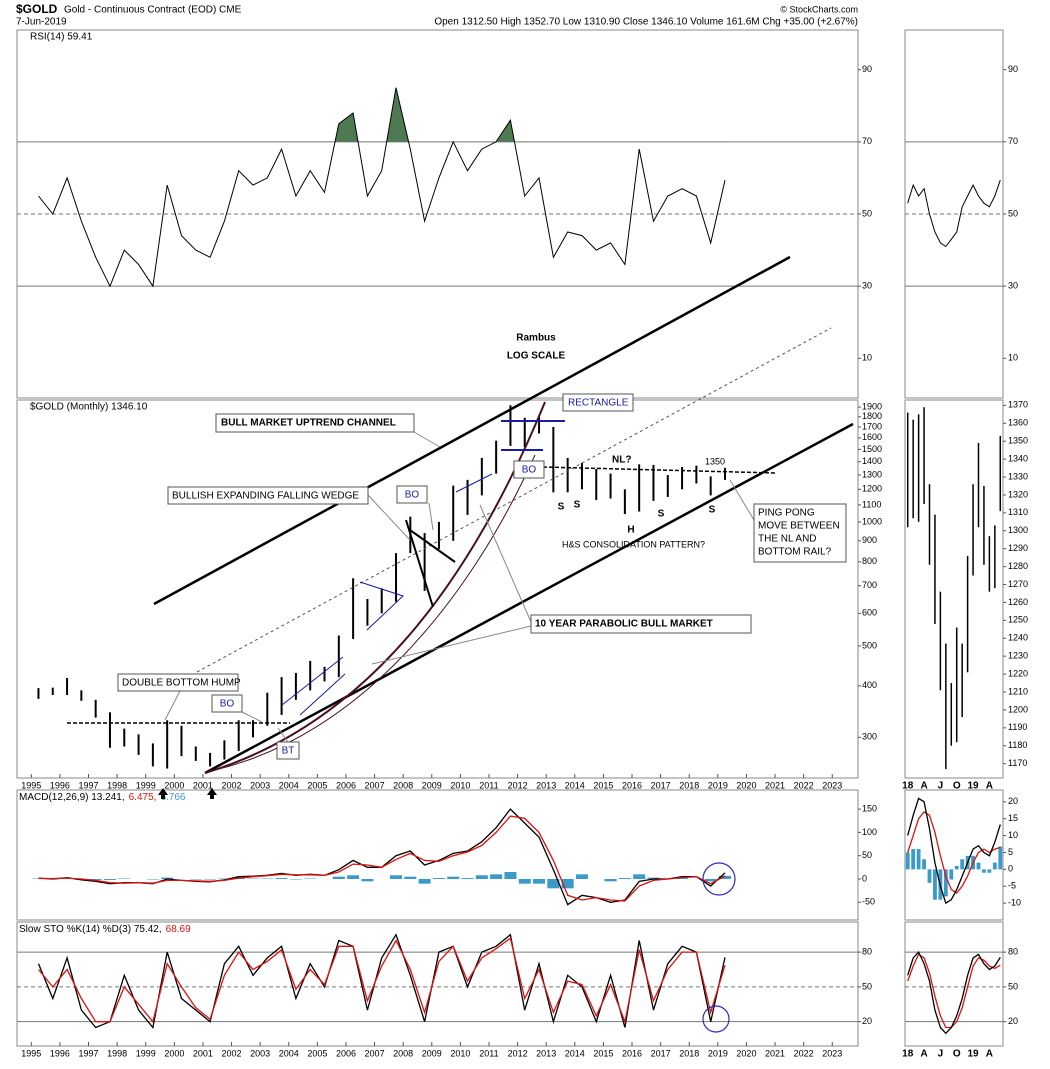 The width and height of the screenshot is (1050, 1069). Describe the element at coordinates (804, 1053) in the screenshot. I see `x-tick-label: 2022` at that location.